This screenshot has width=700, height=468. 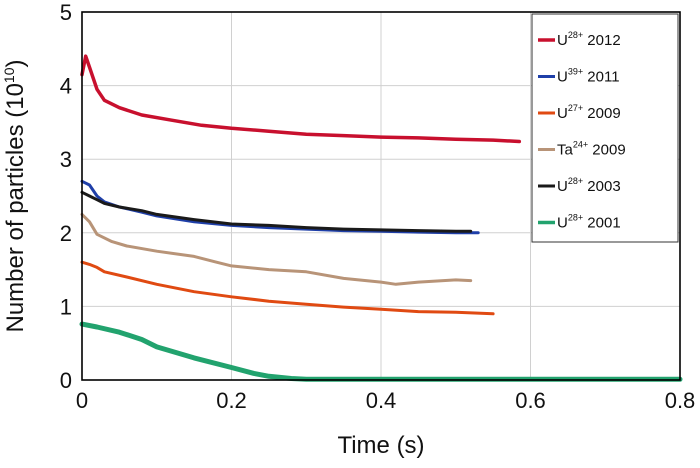 What do you see at coordinates (66, 196) in the screenshot?
I see `y-axis-ticks: 0 1 2 3 4 5` at bounding box center [66, 196].